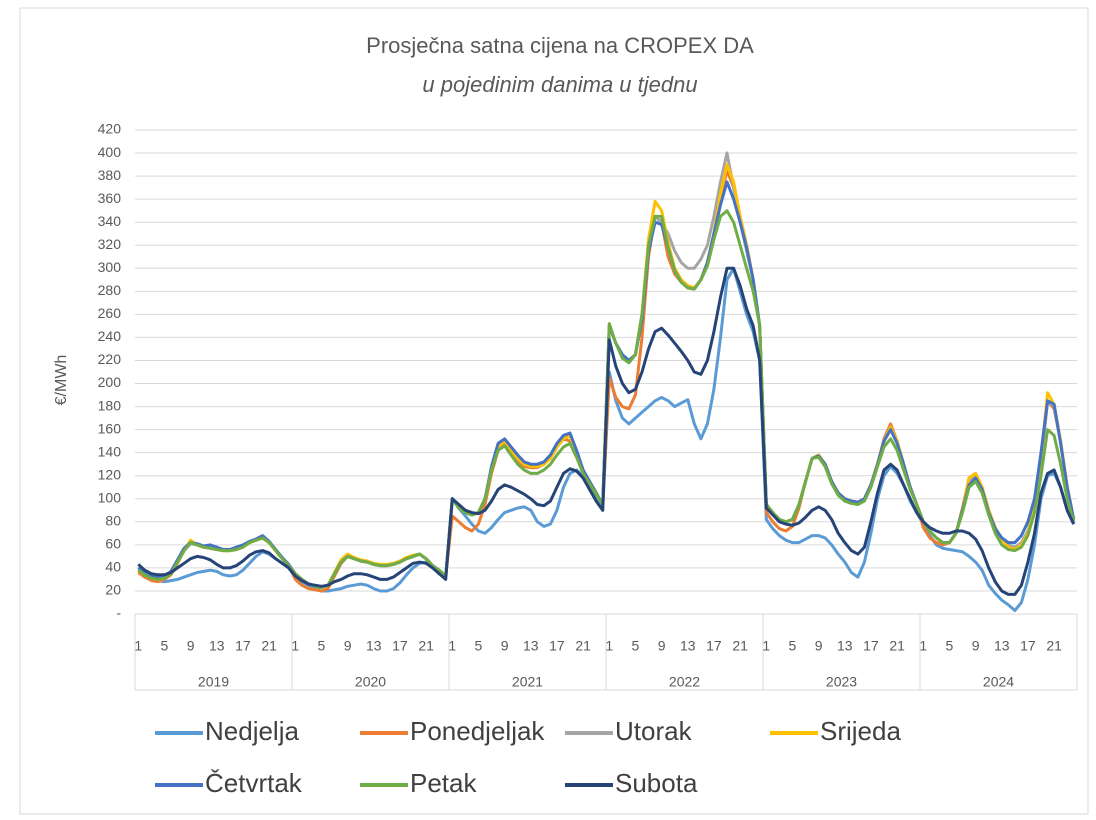 The width and height of the screenshot is (1096, 820). I want to click on y-tick-label: 120, so click(110, 474).